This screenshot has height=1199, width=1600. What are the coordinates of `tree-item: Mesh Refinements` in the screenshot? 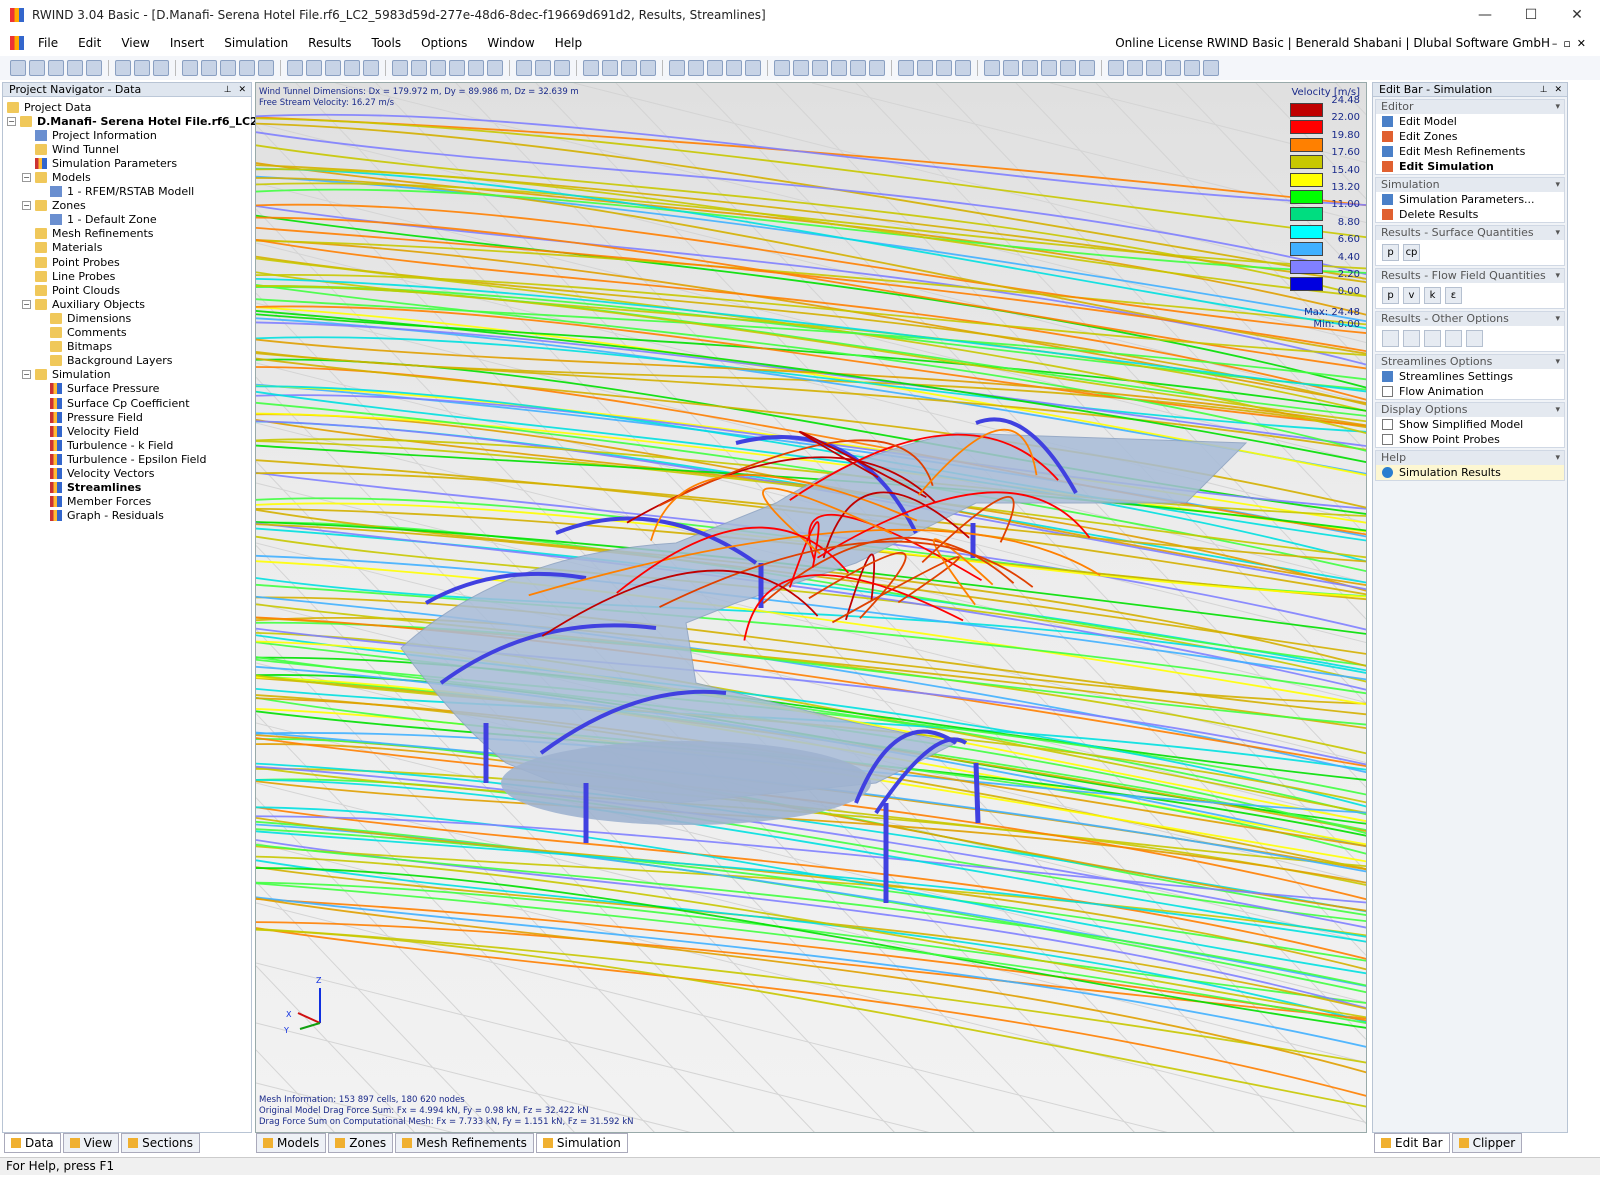 It's located at (127, 234).